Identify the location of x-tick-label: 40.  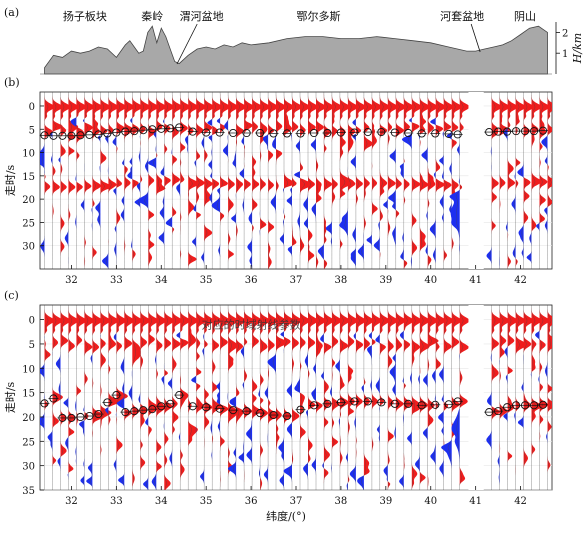
(430, 280).